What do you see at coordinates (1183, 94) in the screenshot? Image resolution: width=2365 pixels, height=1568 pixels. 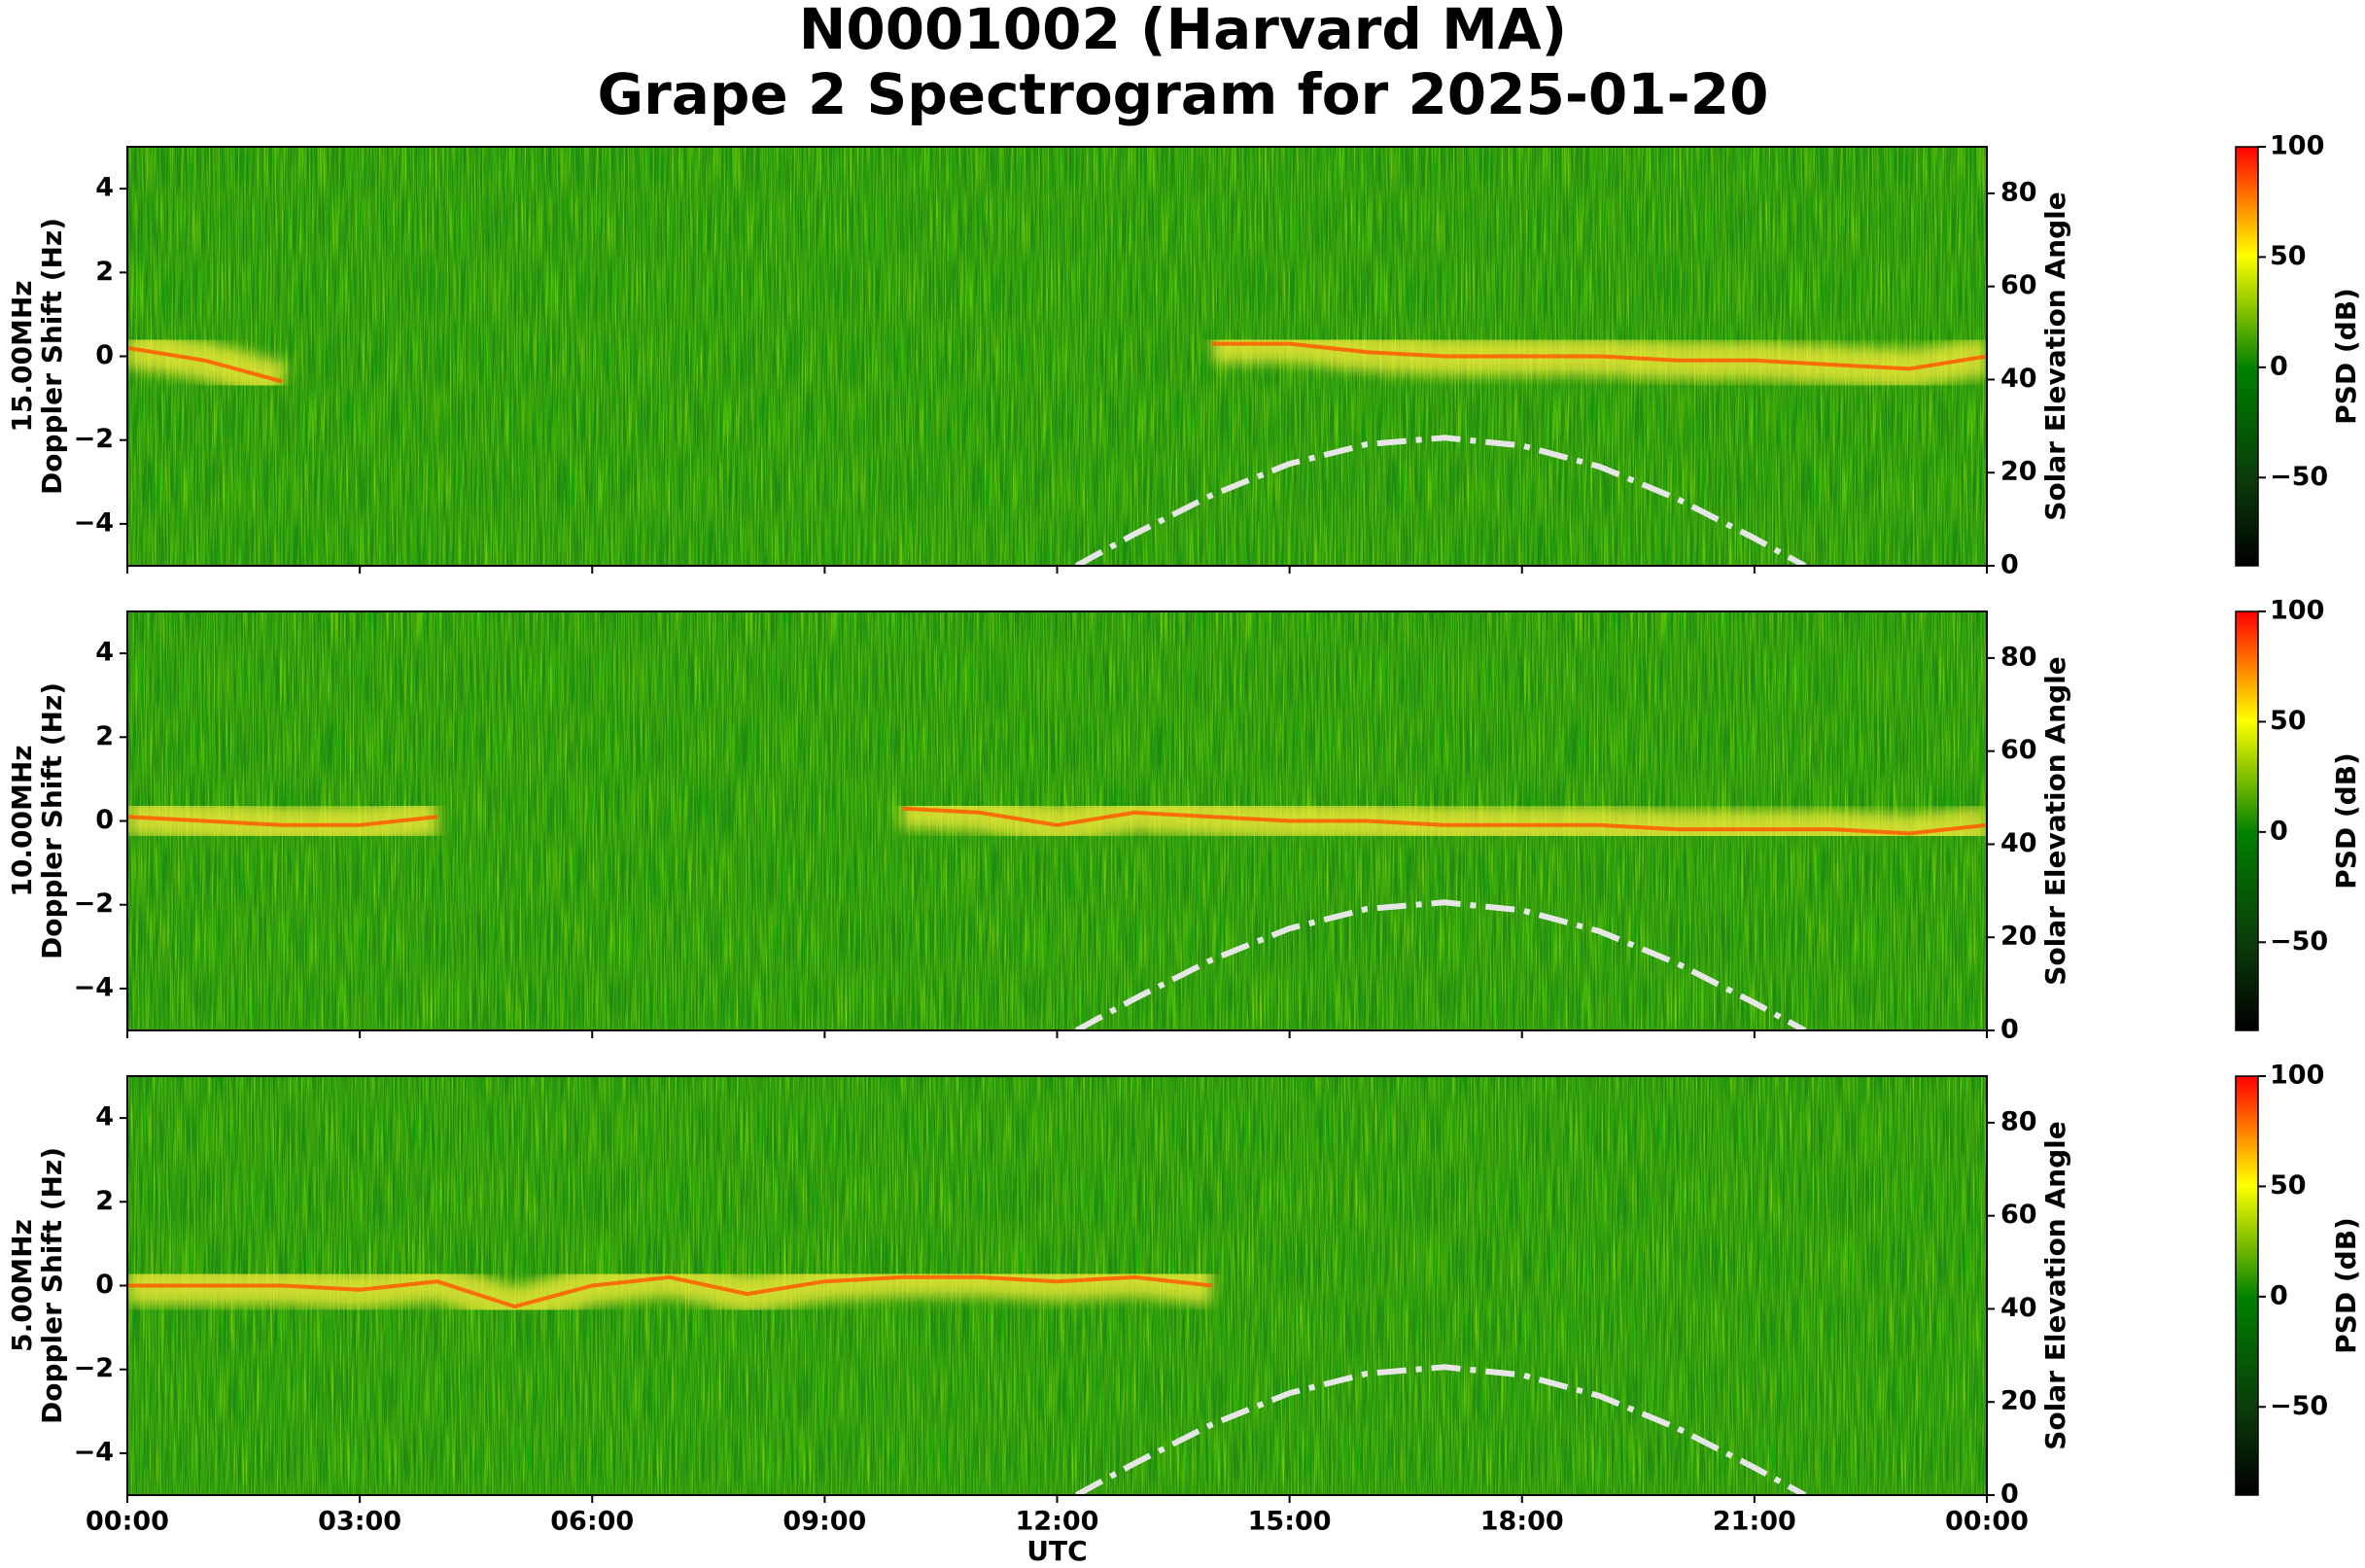 I see `subtitle: Grape 2 Spectrogram for 2025-01-20` at bounding box center [1183, 94].